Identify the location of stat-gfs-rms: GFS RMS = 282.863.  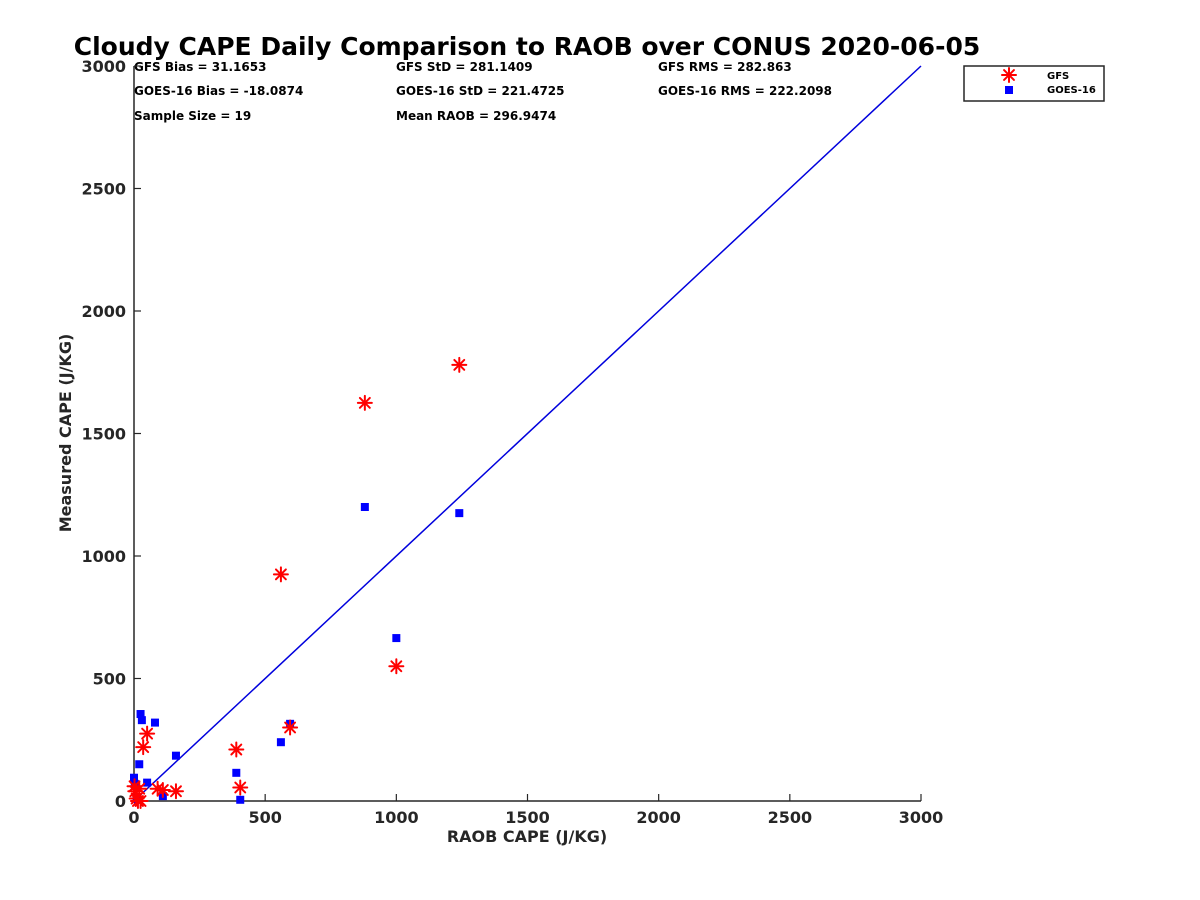
(725, 67).